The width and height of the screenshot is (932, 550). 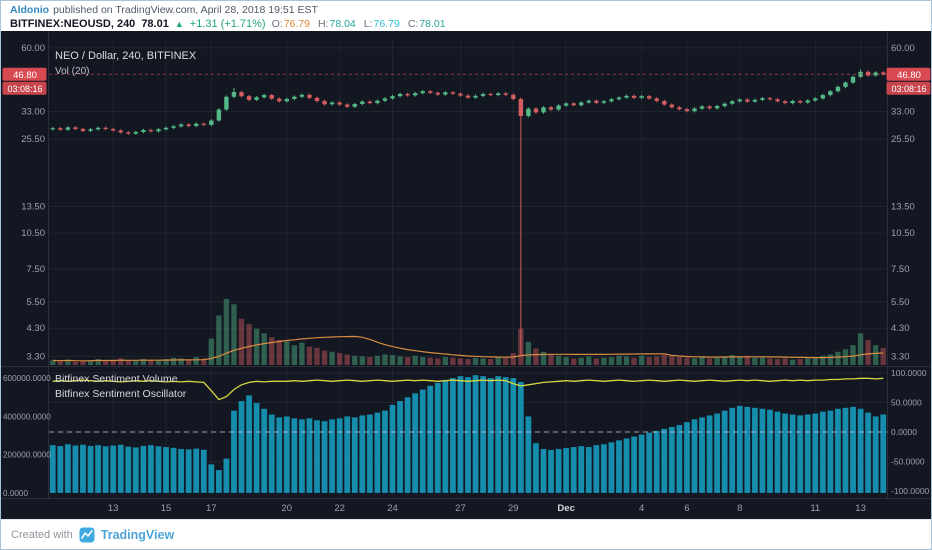 What do you see at coordinates (166, 508) in the screenshot?
I see `svg-text: 15` at bounding box center [166, 508].